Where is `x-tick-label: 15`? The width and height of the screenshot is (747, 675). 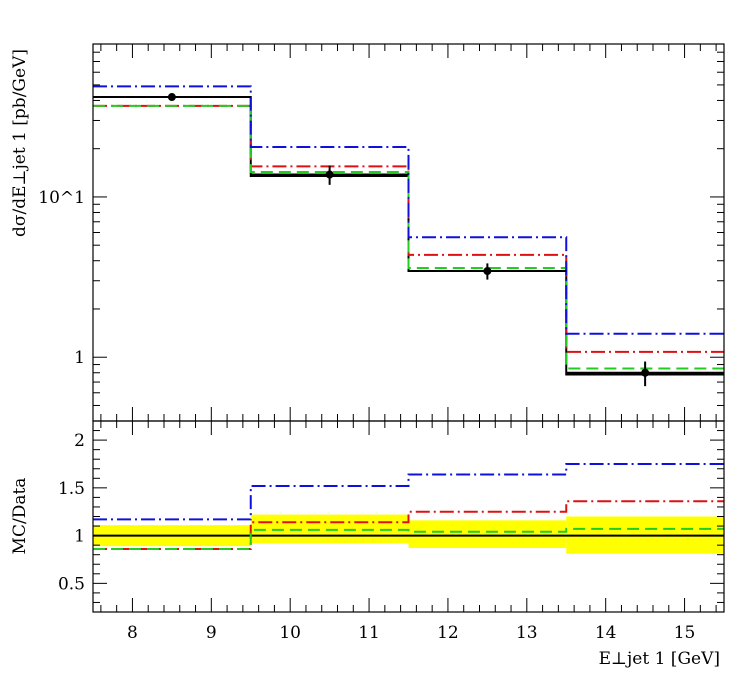 x-tick-label: 15 is located at coordinates (685, 633).